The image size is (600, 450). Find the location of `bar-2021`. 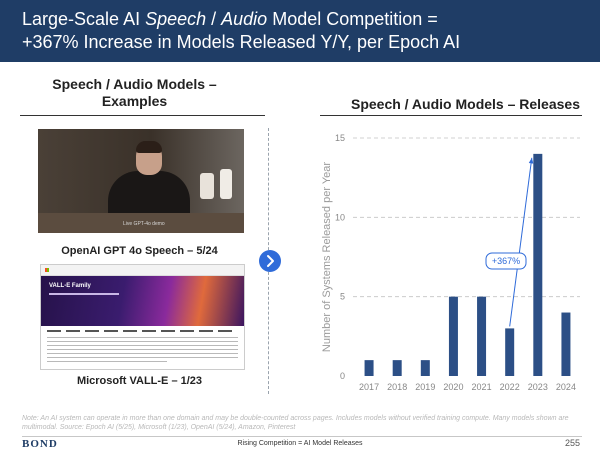

bar-2021 is located at coordinates (482, 336).